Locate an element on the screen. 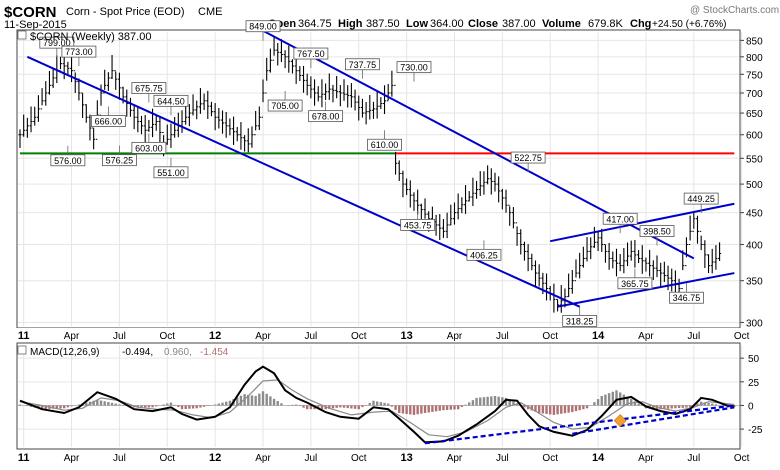 This screenshot has width=780, height=470. macd-legend-name: MACD(12,26,9) is located at coordinates (64, 352).